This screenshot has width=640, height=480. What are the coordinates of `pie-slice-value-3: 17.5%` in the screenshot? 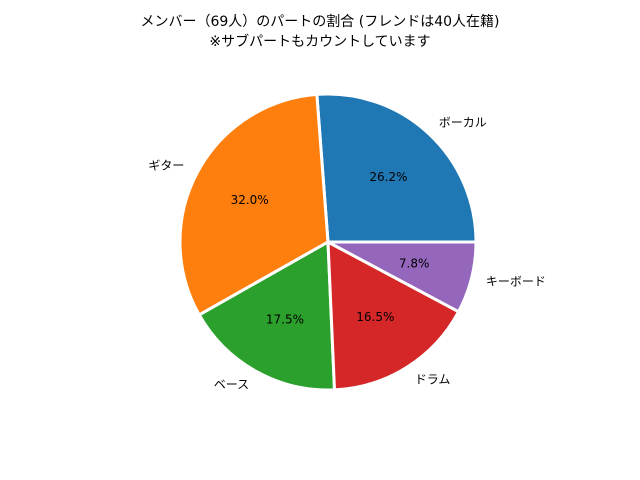 It's located at (285, 320).